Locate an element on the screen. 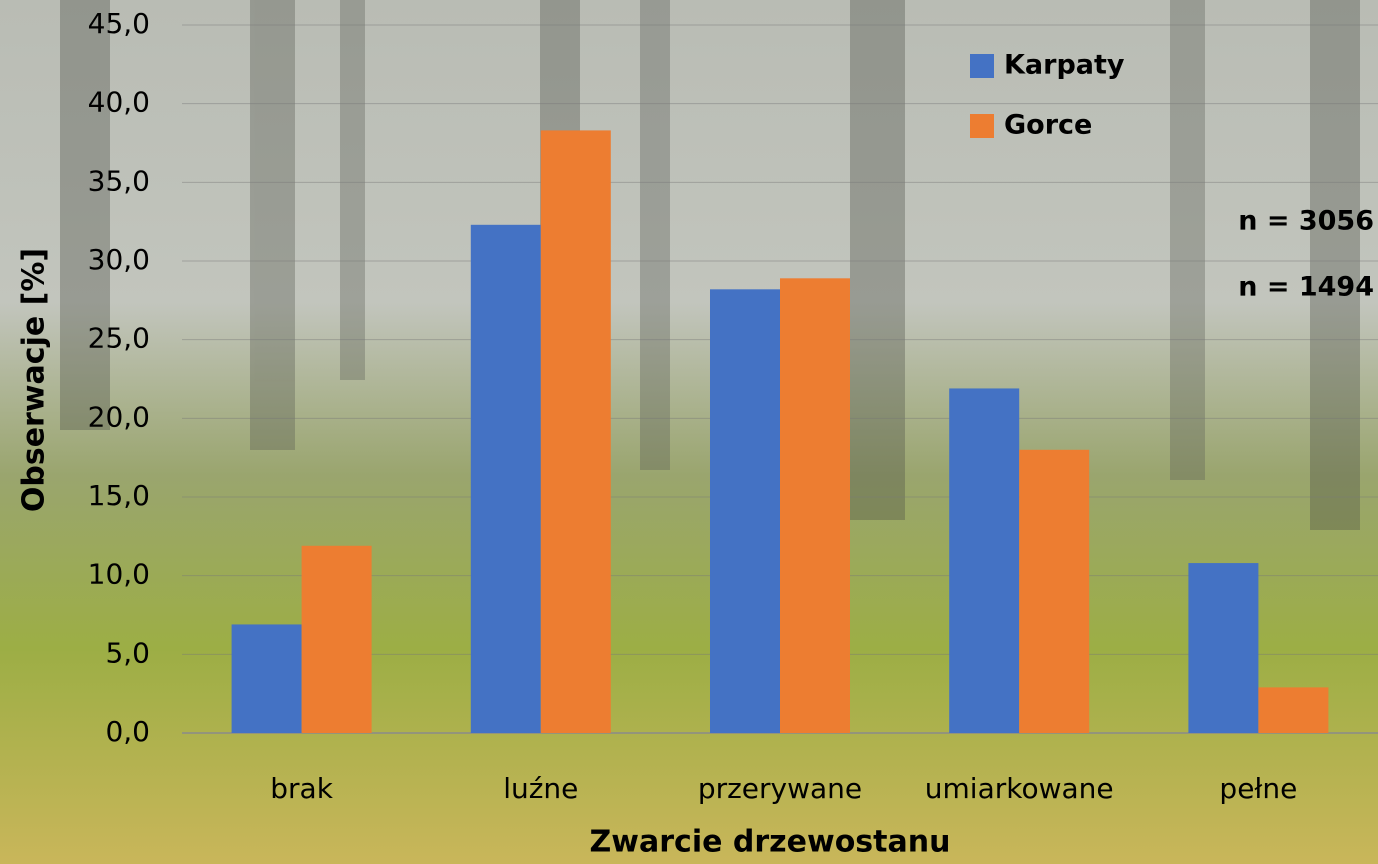 The image size is (1378, 864). legend-label: Karpaty is located at coordinates (1064, 65).